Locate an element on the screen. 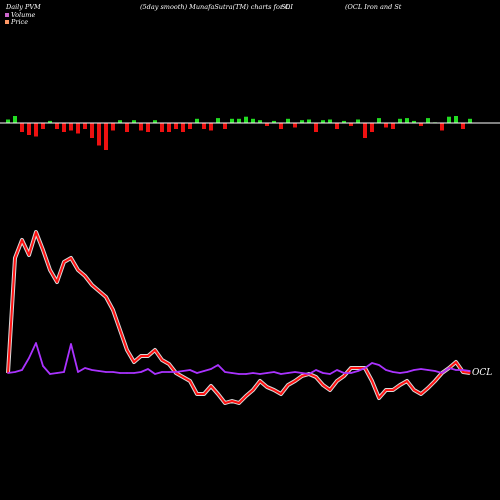 The image size is (500, 500). legend-price-label: Price is located at coordinates (19, 22).